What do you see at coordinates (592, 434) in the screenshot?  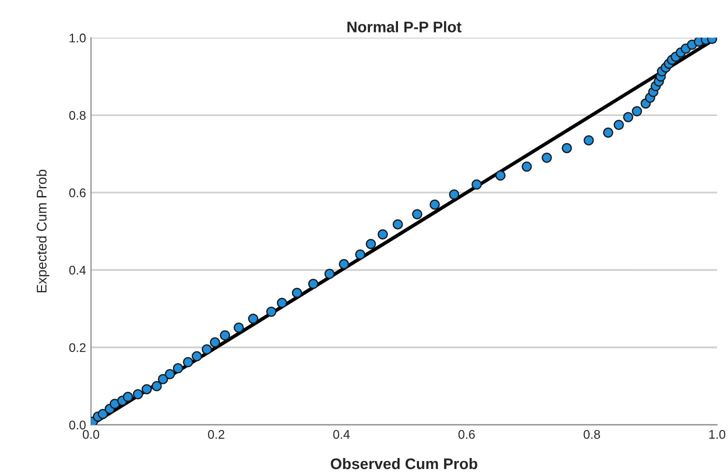 I see `x-tick-label: 0.8` at bounding box center [592, 434].